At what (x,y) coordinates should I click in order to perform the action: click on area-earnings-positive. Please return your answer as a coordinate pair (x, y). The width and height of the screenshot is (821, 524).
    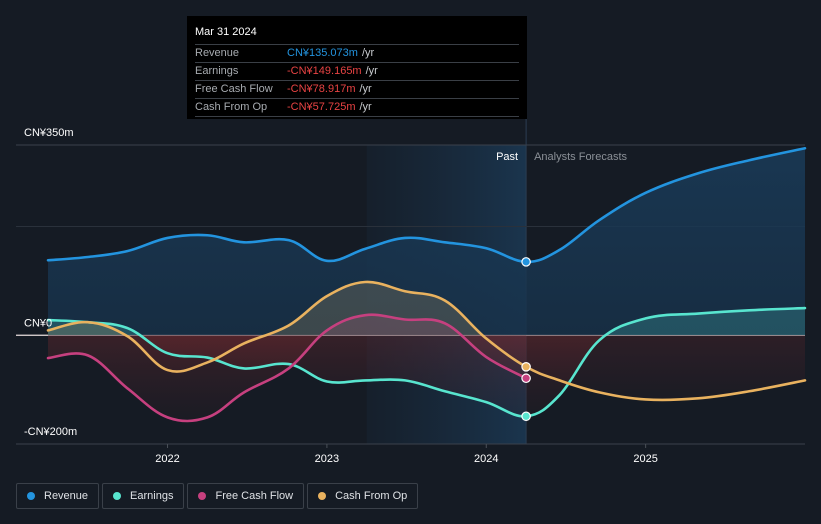
    Looking at the image, I should click on (426, 322).